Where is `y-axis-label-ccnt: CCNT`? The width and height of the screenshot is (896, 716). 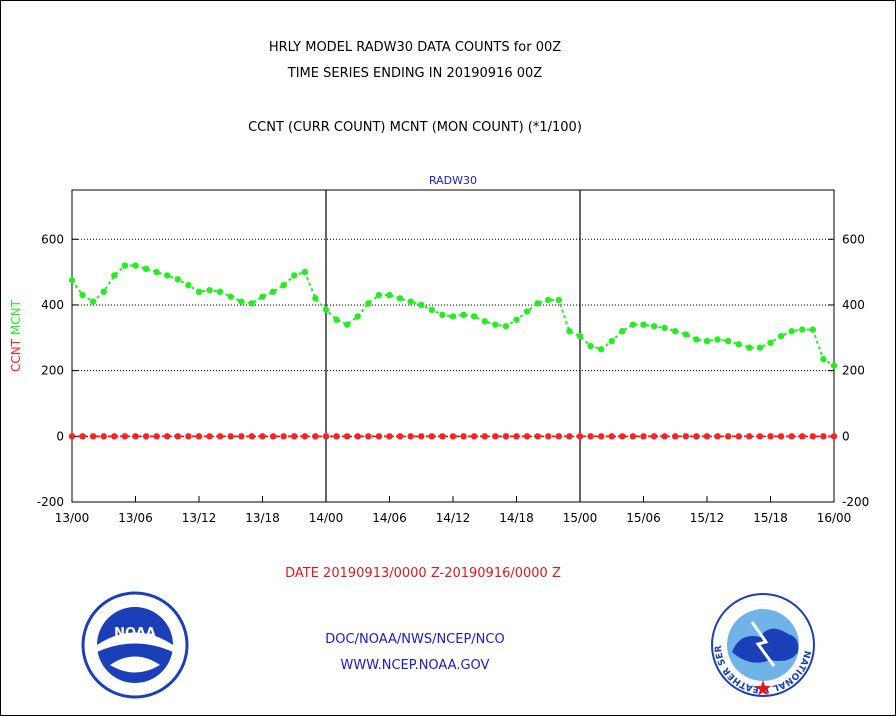
y-axis-label-ccnt: CCNT is located at coordinates (16, 353).